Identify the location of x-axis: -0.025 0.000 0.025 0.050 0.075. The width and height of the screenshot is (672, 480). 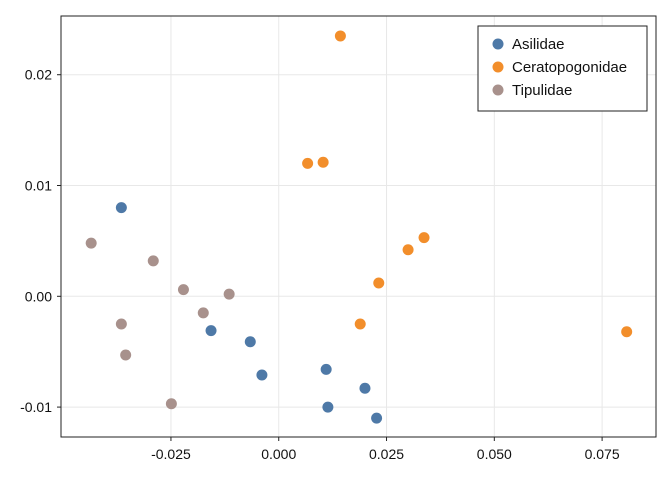
(385, 449).